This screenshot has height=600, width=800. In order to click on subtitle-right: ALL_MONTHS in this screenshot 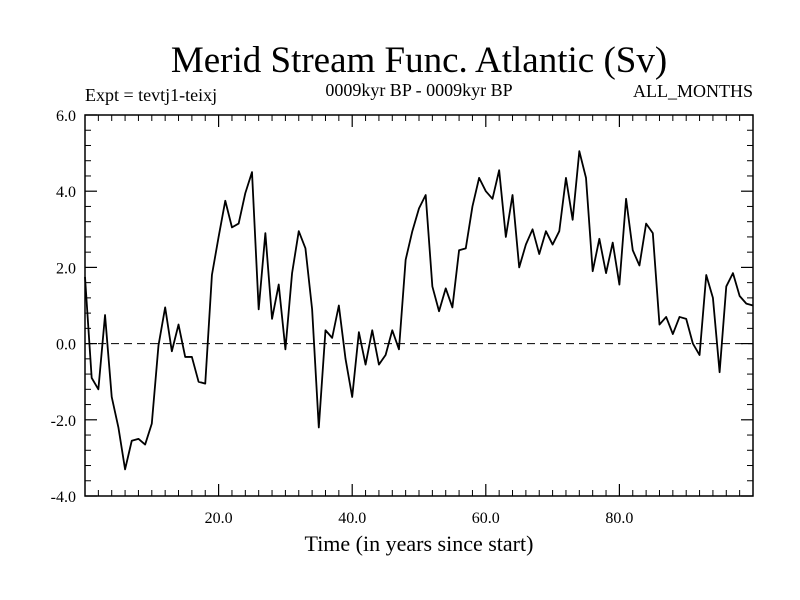, I will do `click(693, 91)`.